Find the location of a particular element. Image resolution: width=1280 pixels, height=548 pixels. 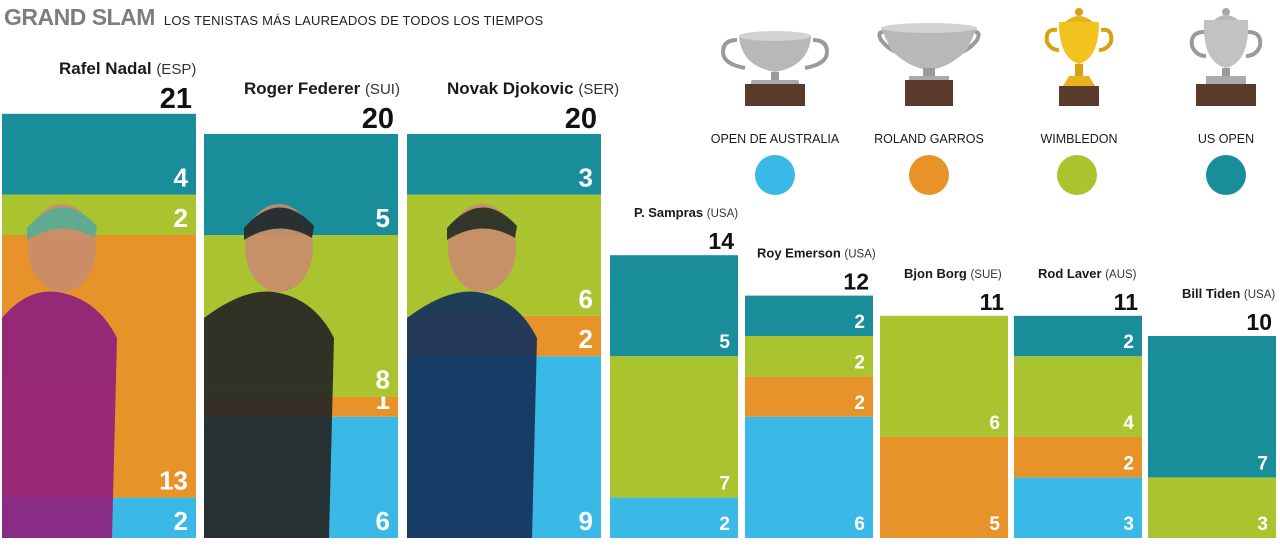

bar-group-p-sampras: 2 7 5 14 P. Sampras (USA) is located at coordinates (674, 371).